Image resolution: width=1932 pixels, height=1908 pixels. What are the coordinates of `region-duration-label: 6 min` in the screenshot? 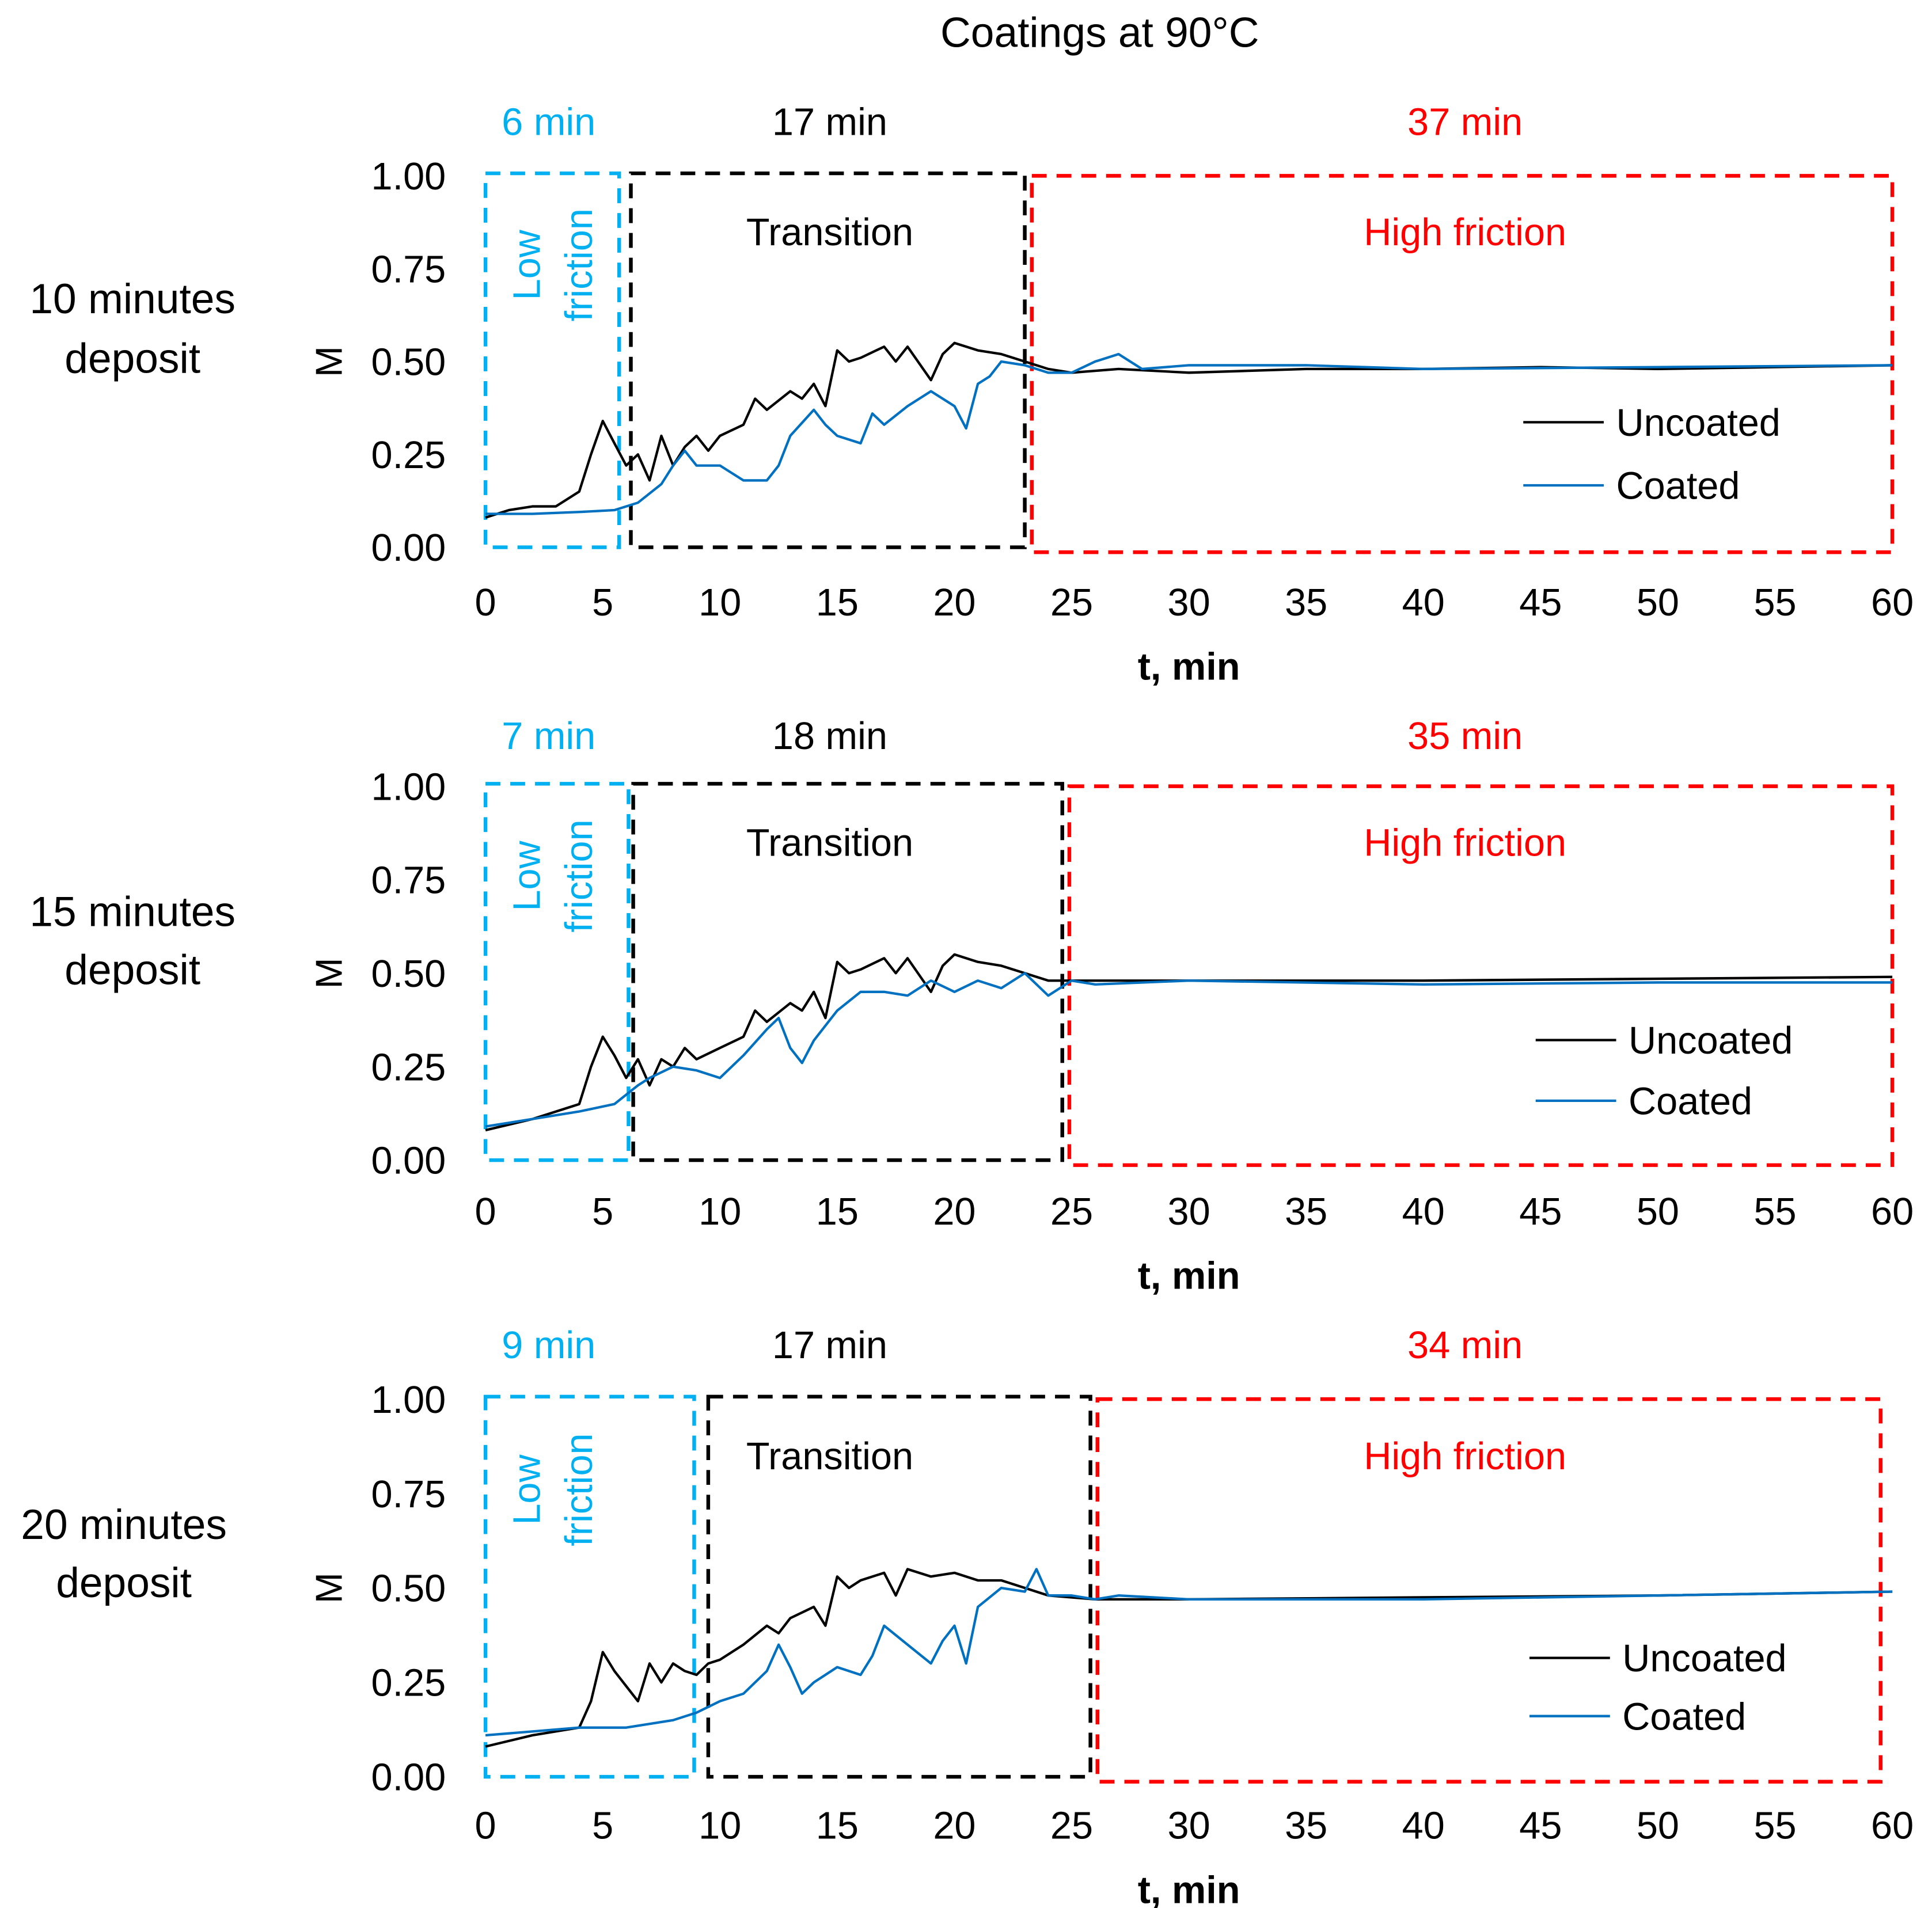 It's located at (548, 122).